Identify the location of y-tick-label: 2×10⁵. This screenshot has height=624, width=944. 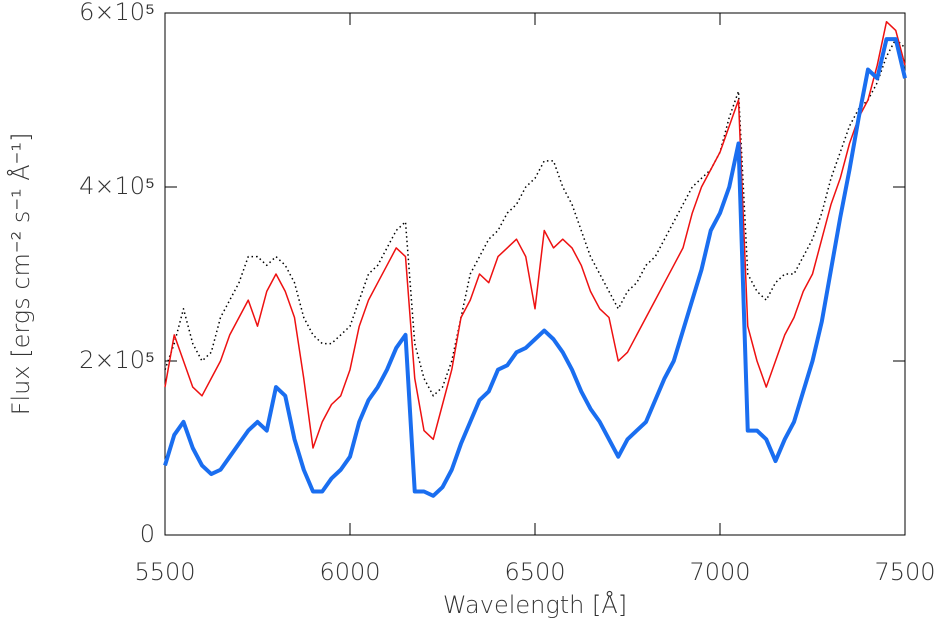
(117, 360).